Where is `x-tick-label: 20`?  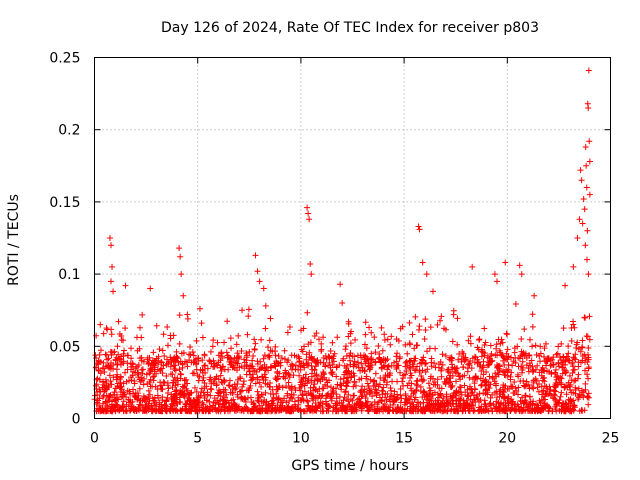 x-tick-label: 20 is located at coordinates (507, 439).